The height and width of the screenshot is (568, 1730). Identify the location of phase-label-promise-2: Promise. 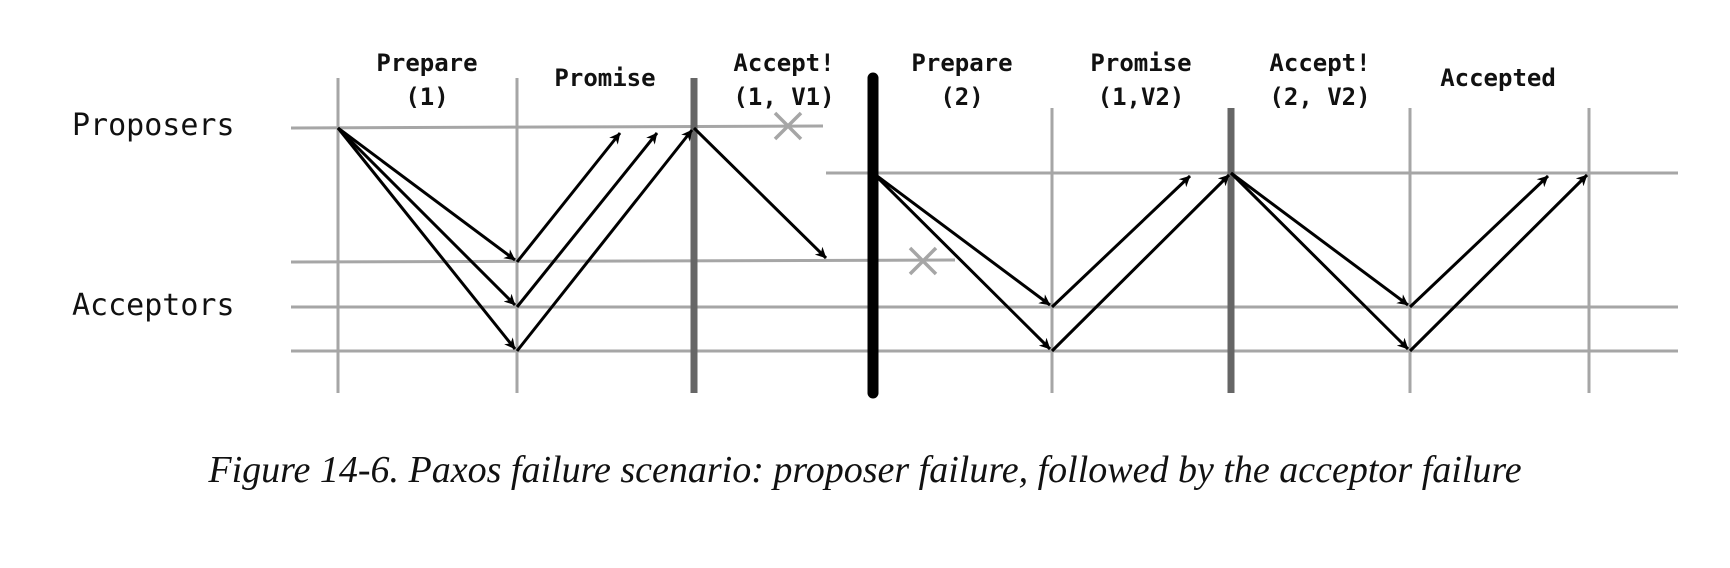
(1140, 63).